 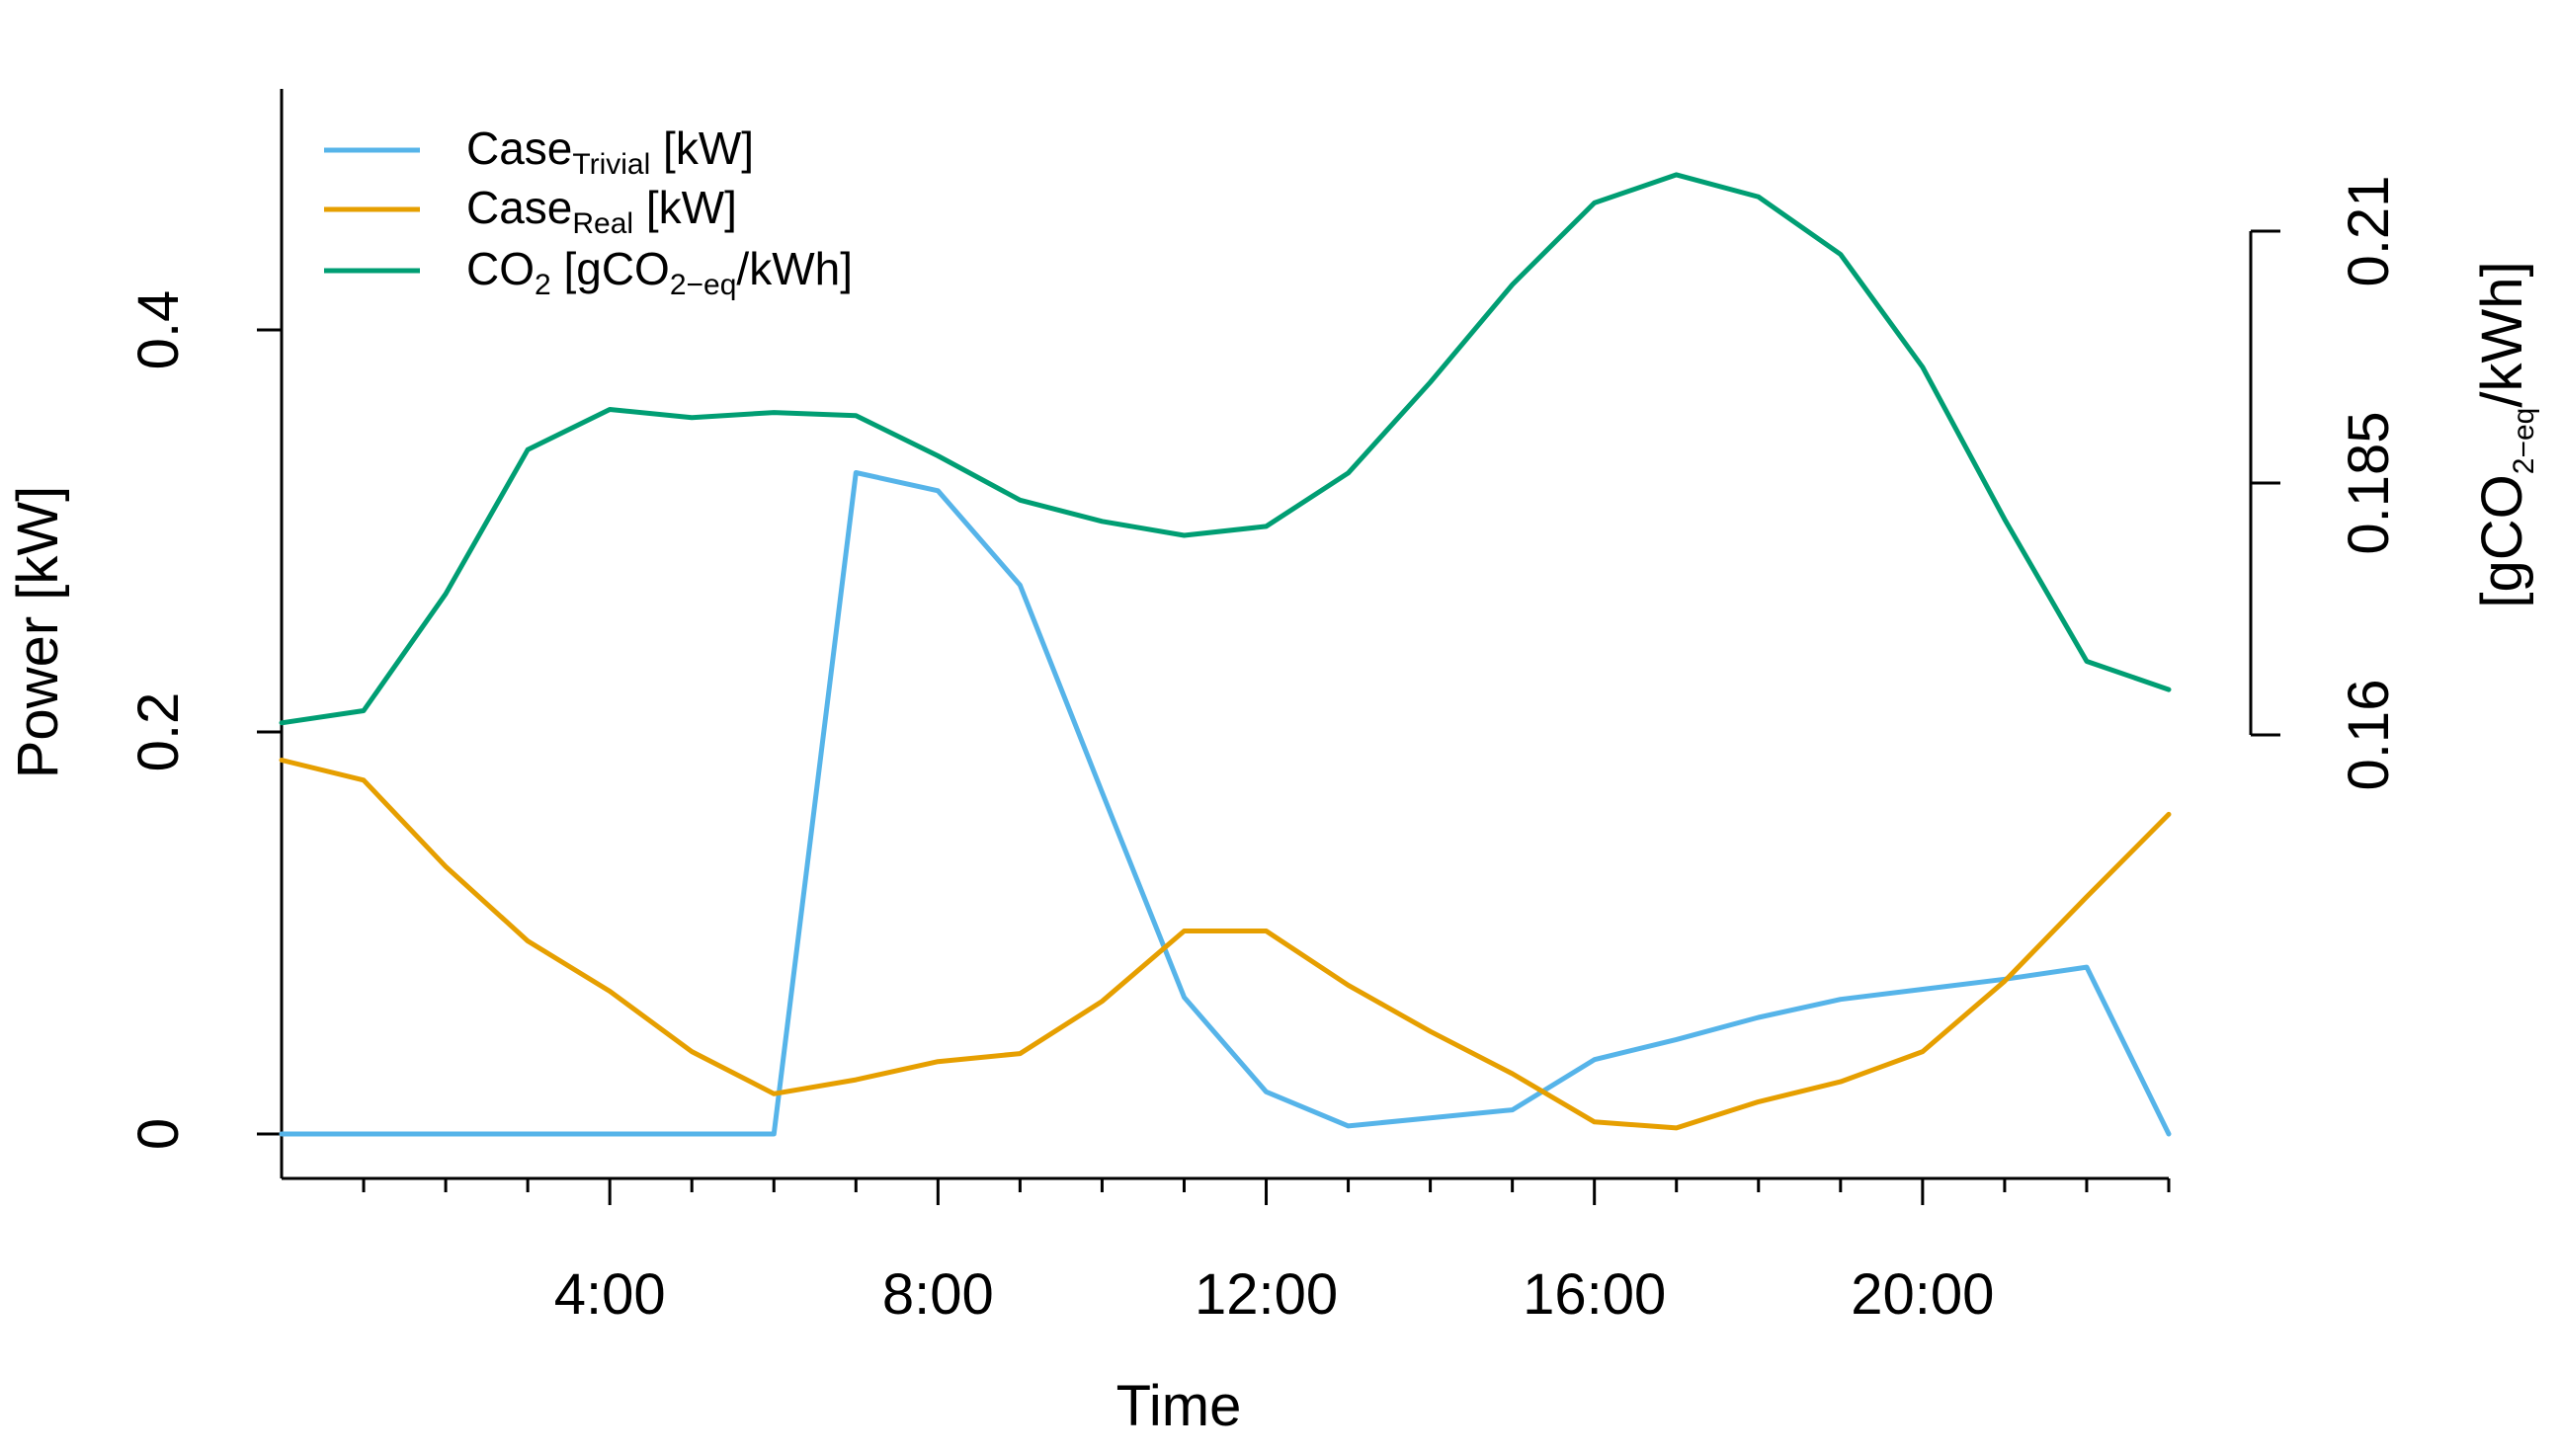 I want to click on y-tick-label: 0.2, so click(x=159, y=732).